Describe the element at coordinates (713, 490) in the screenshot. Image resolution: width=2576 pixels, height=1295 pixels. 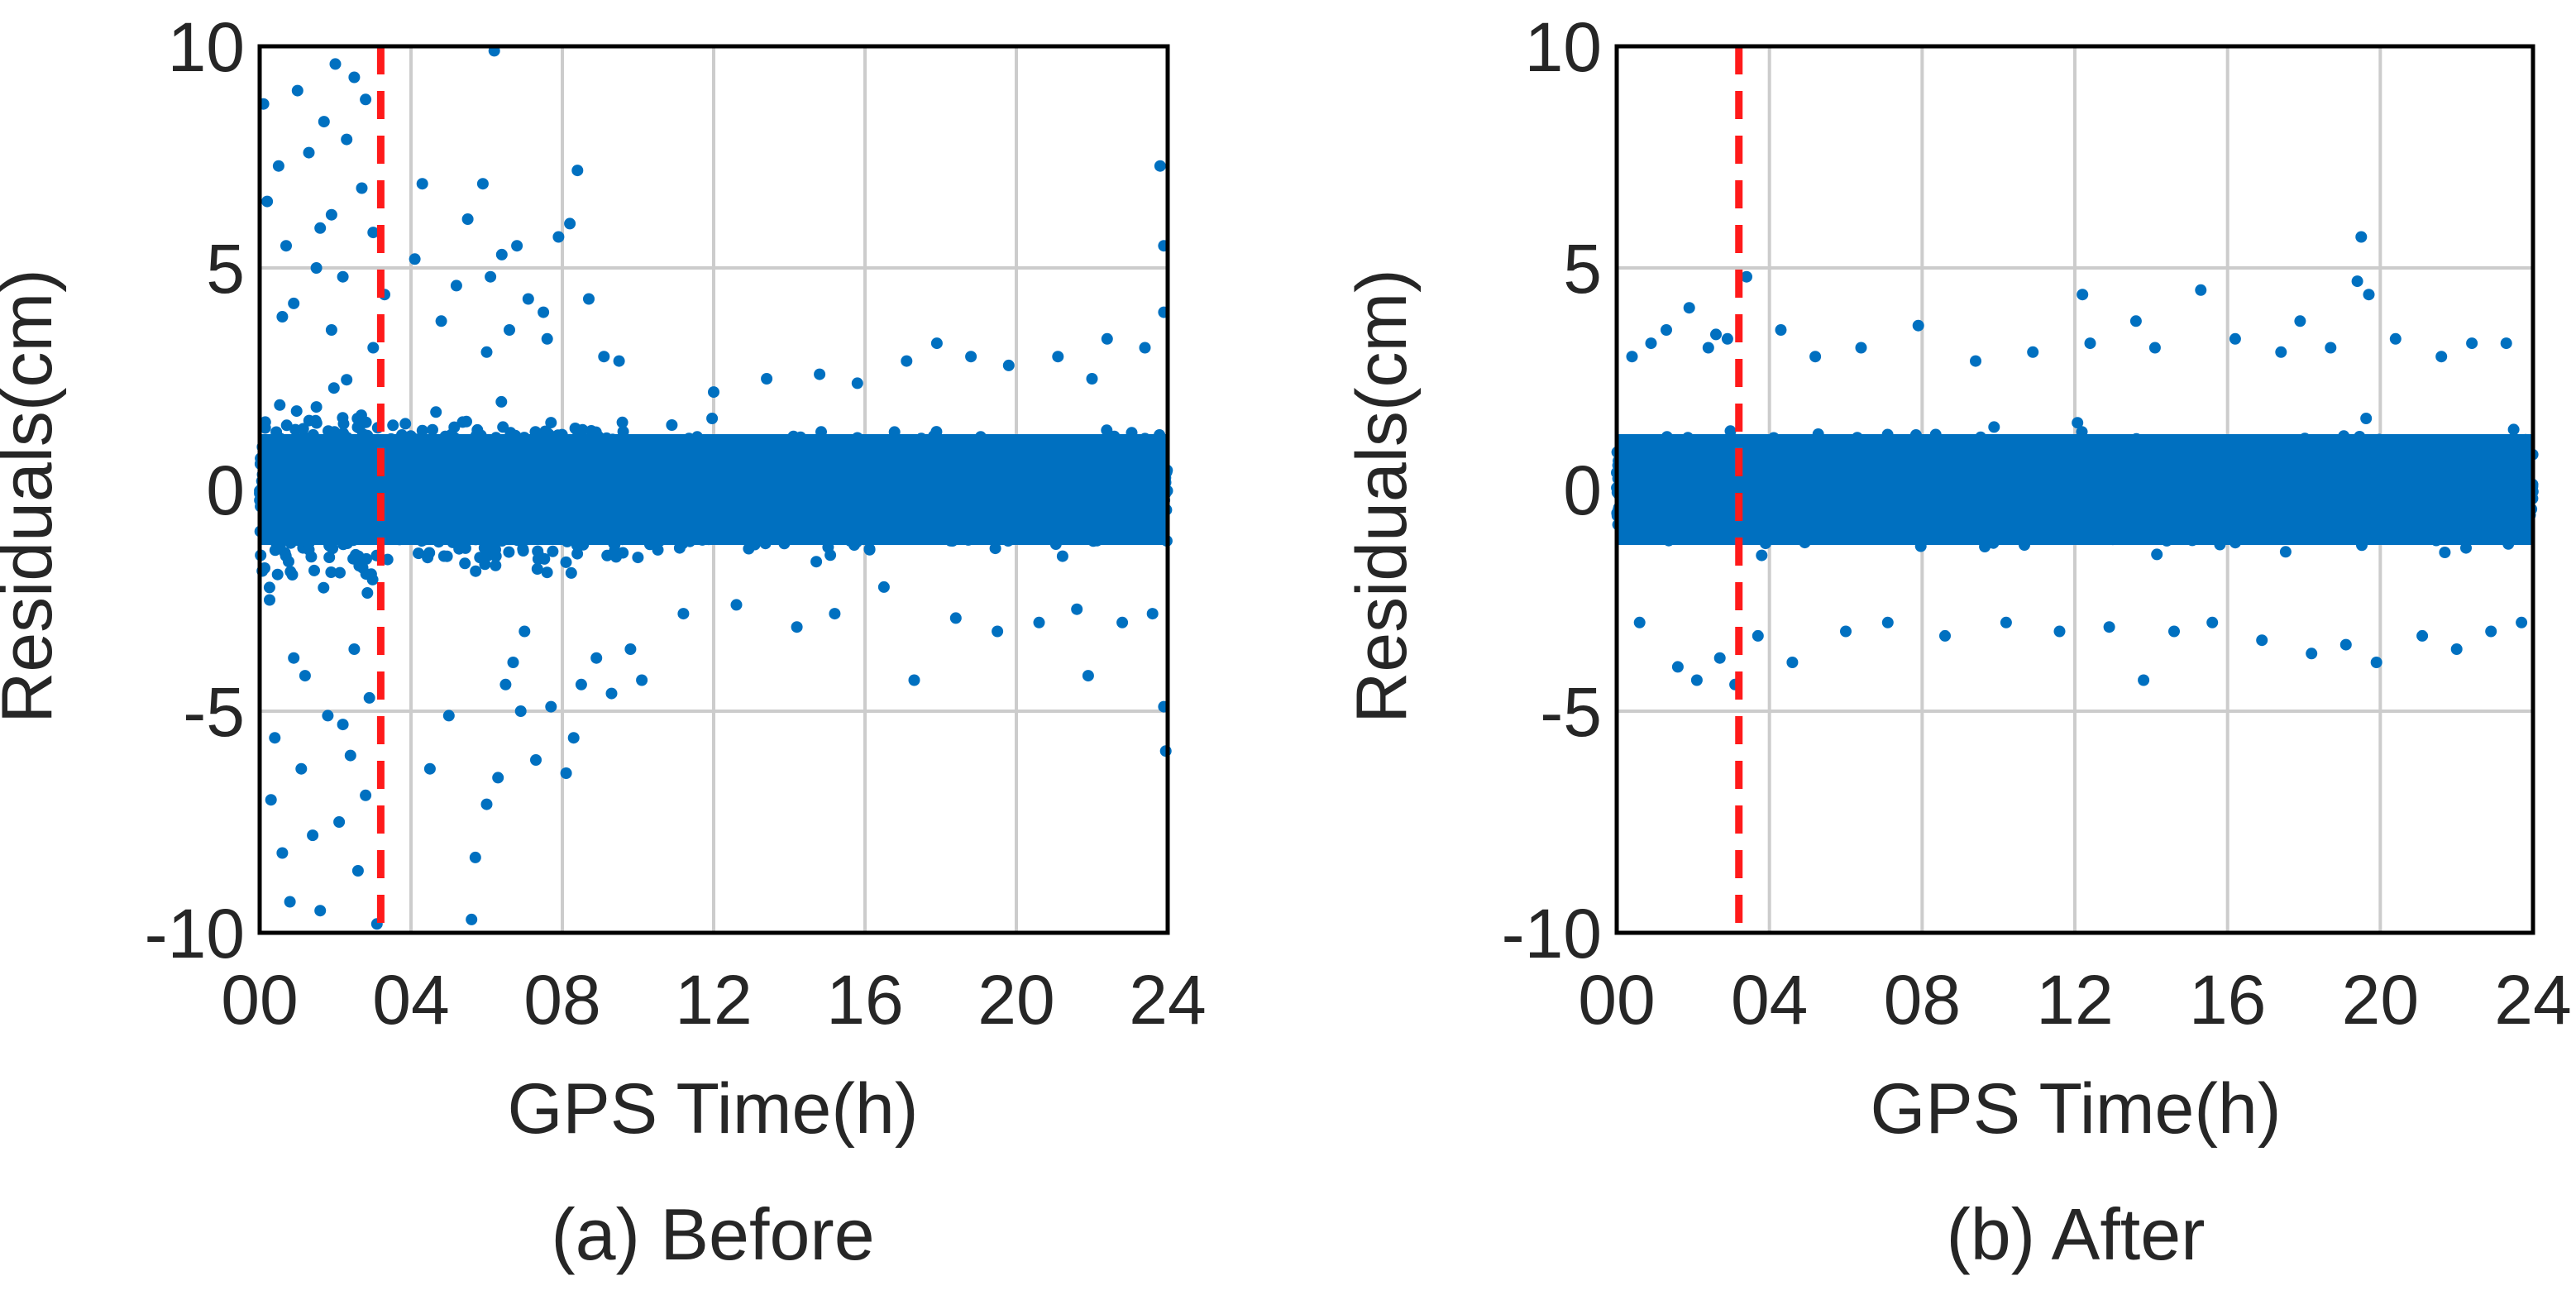
I see `dense-band-before` at that location.